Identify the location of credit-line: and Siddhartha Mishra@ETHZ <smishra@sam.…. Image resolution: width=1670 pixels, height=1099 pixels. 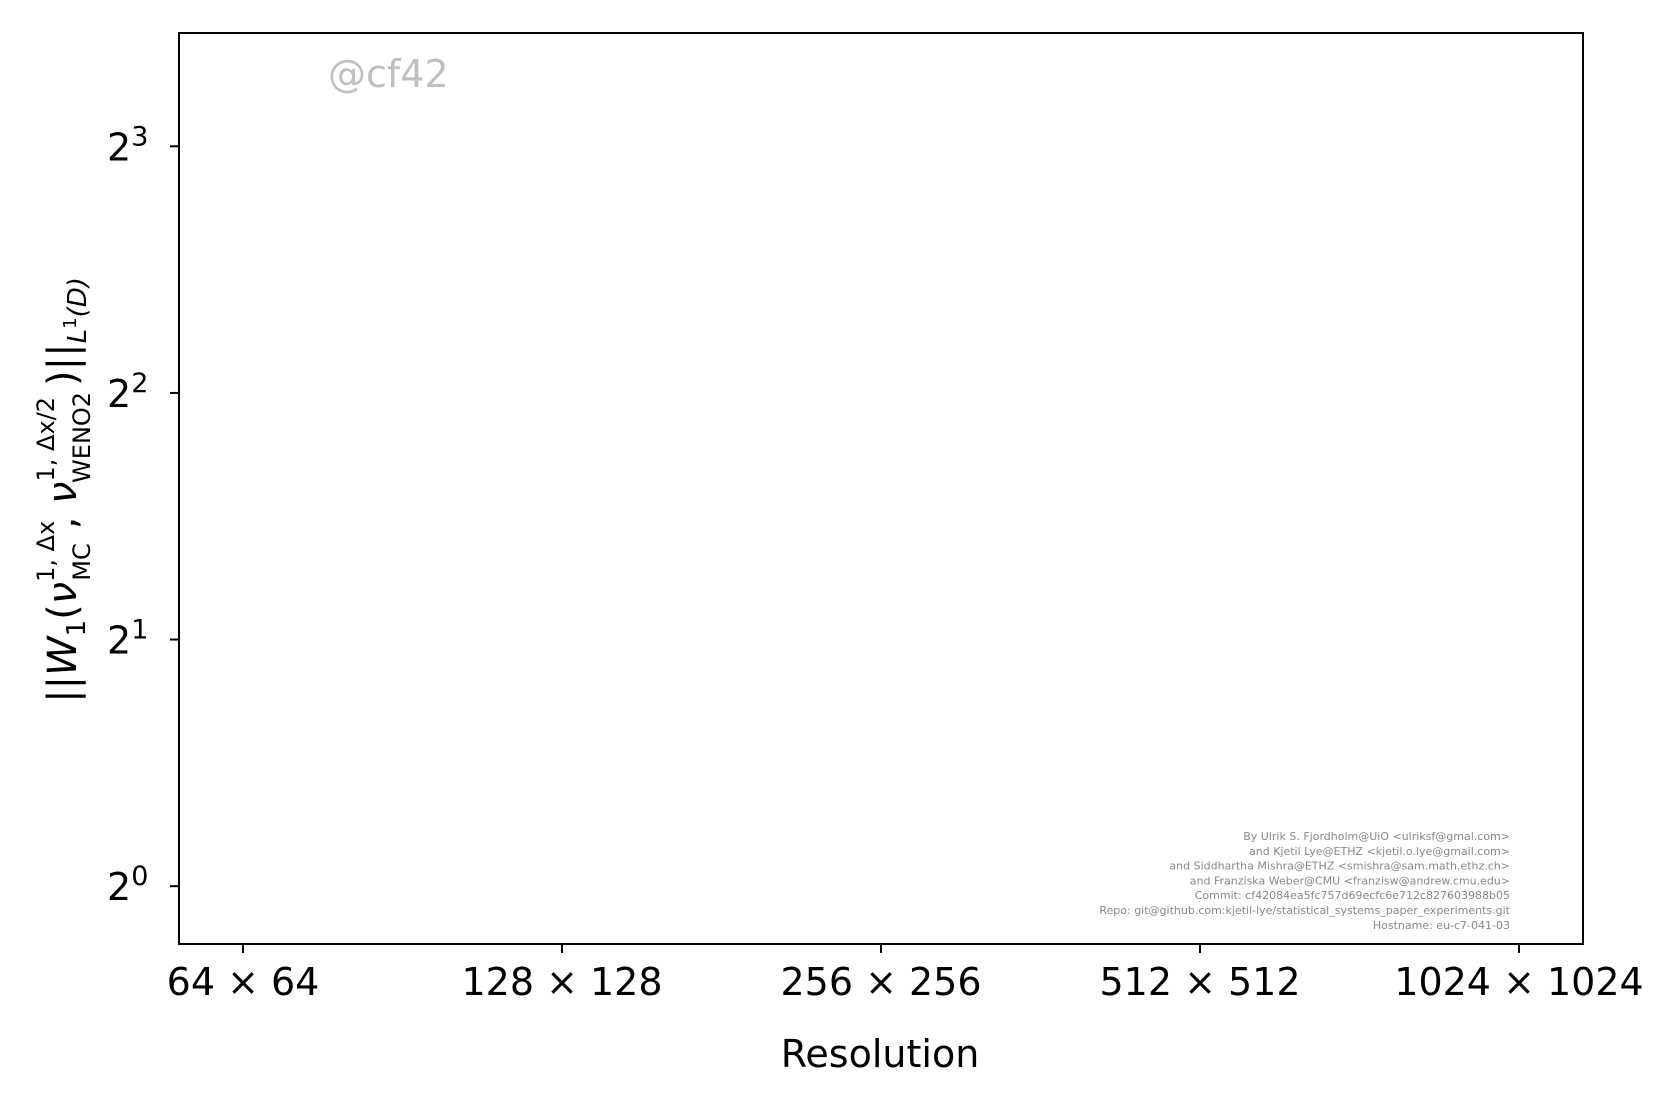
(1339, 866).